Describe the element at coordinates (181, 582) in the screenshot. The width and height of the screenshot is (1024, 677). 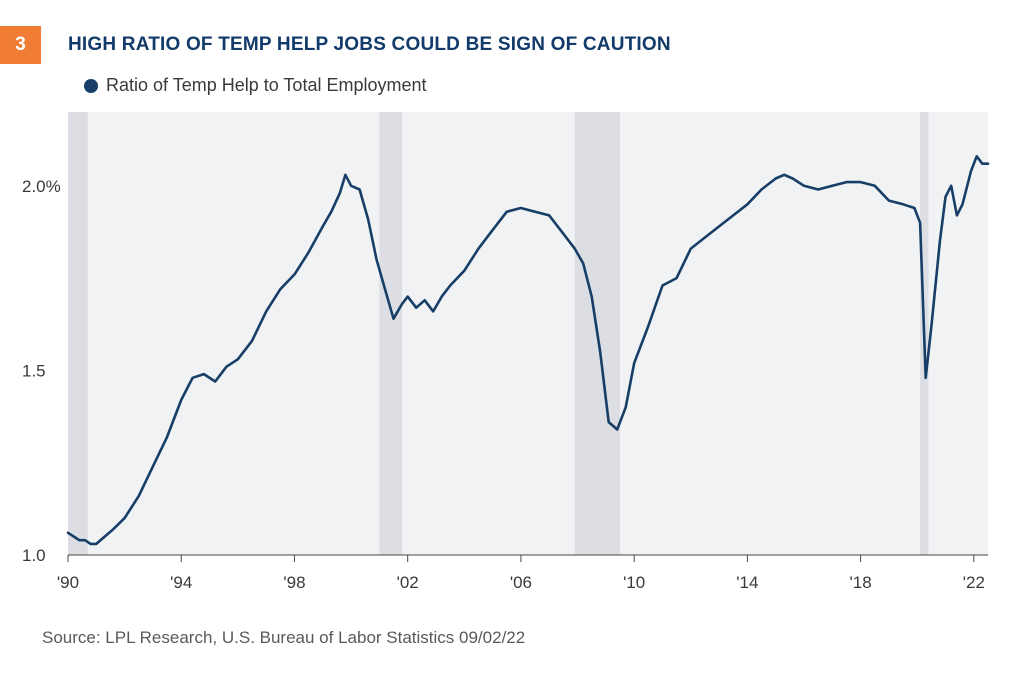
I see `x-tick-label: '94` at that location.